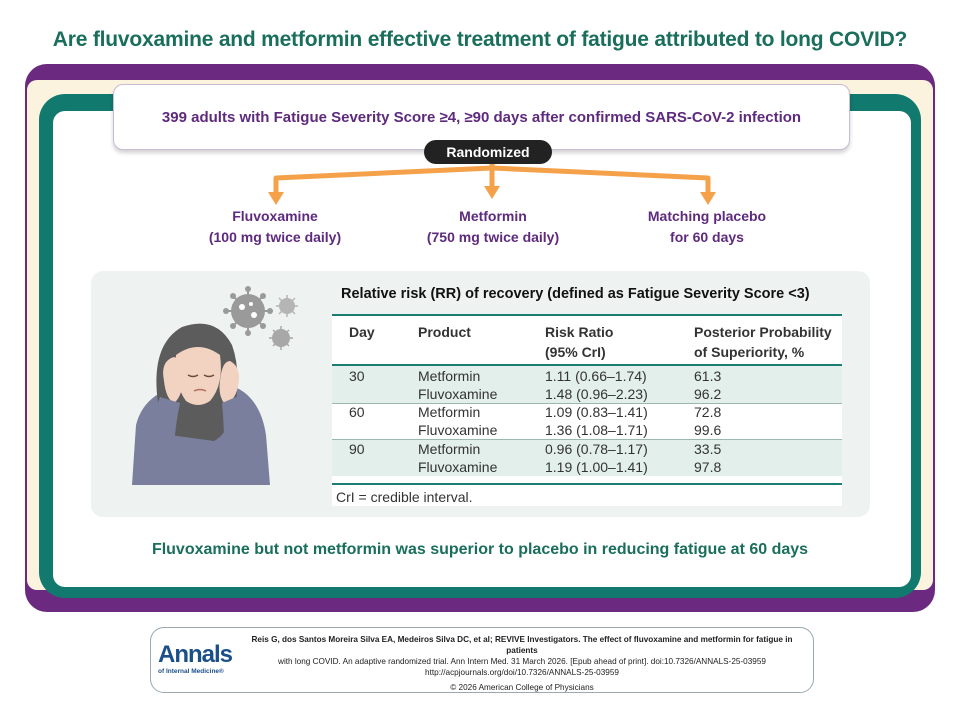 This screenshot has height=720, width=960. Describe the element at coordinates (708, 449) in the screenshot. I see `cell-prob: 33.5` at that location.